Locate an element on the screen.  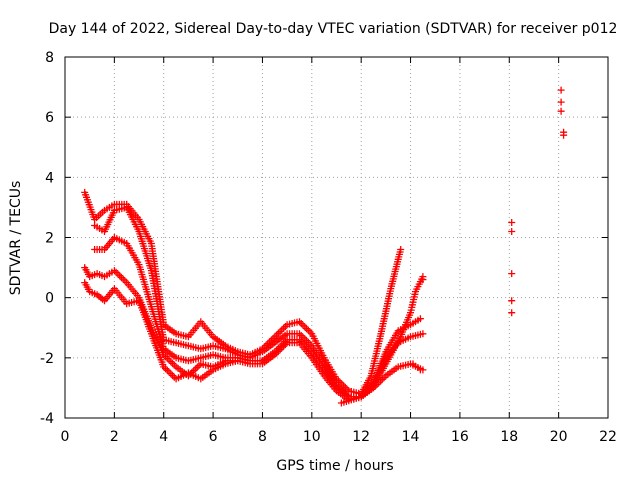
x-tick-label: 22 is located at coordinates (608, 437).